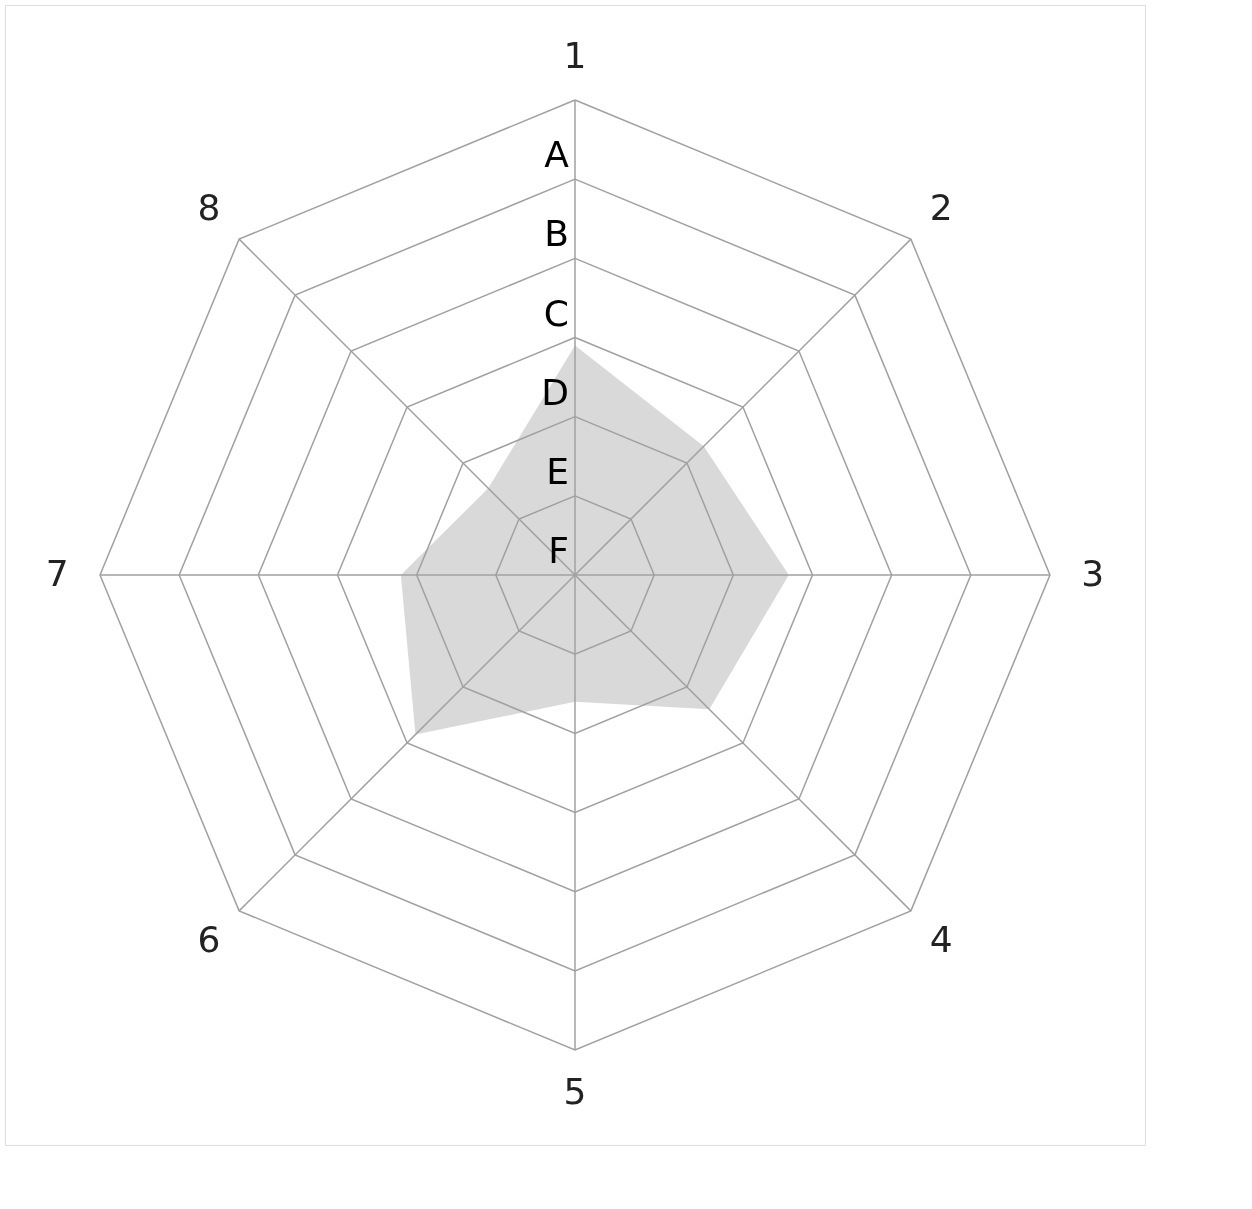  I want to click on spoke-label: 7, so click(57, 573).